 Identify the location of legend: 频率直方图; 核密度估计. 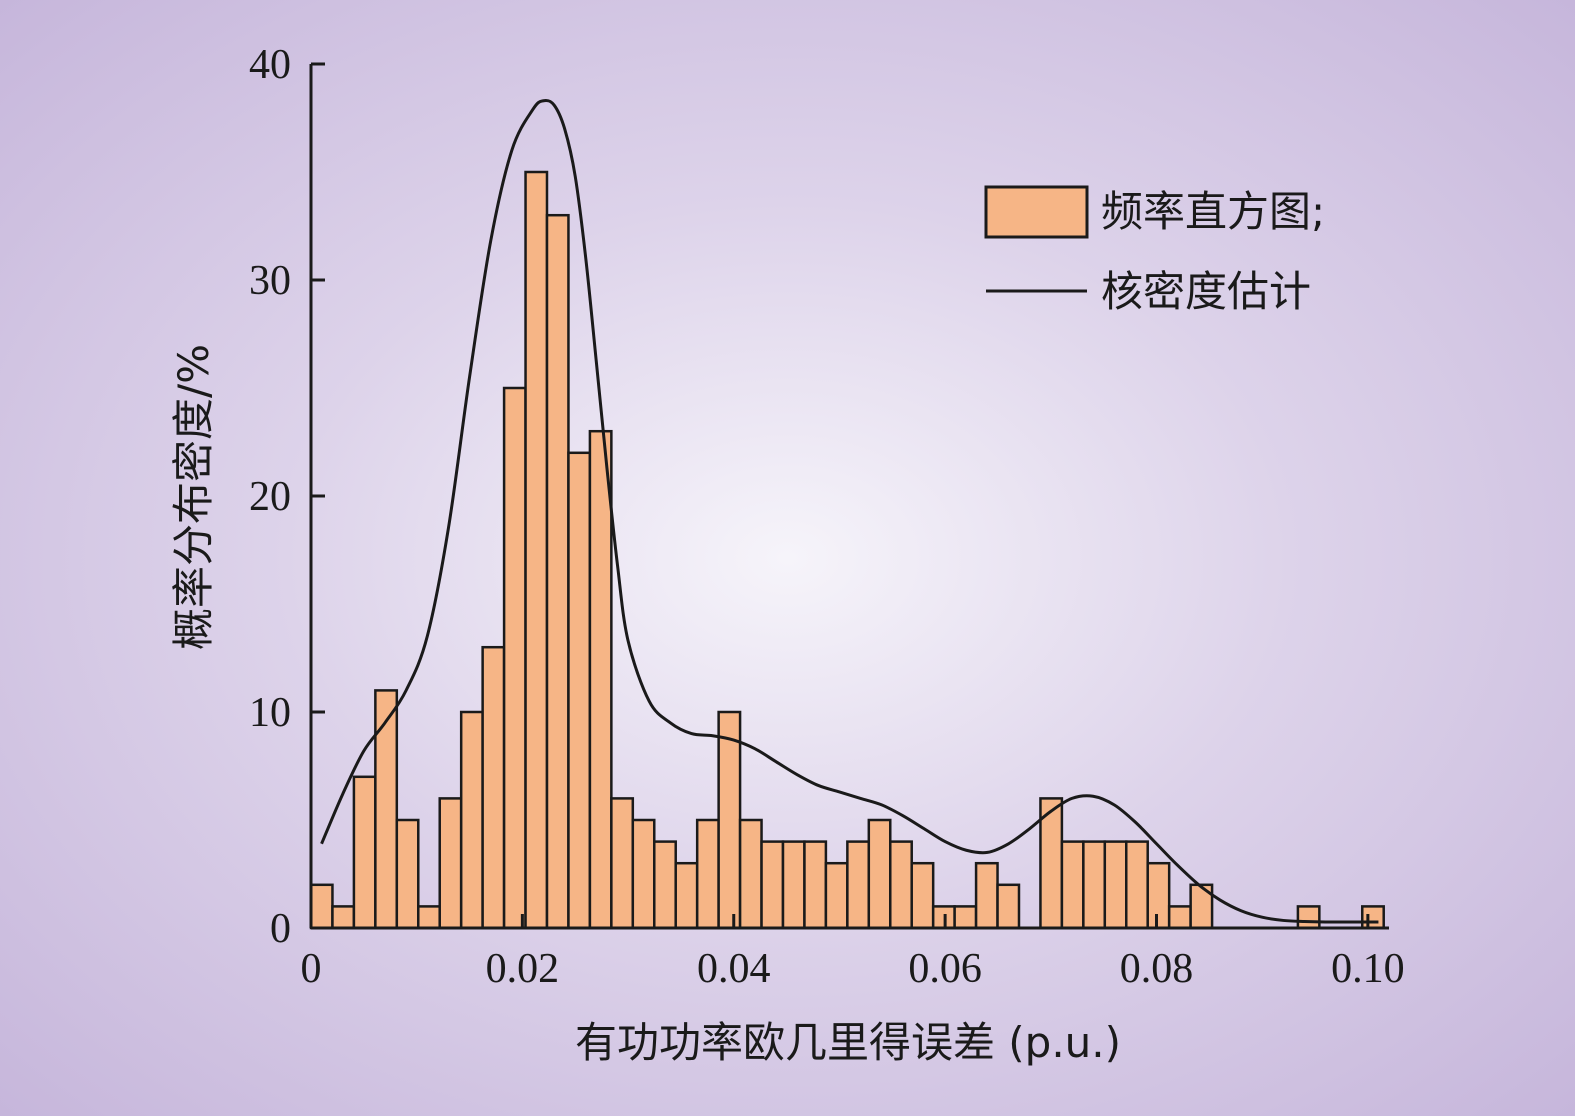
(1154, 250).